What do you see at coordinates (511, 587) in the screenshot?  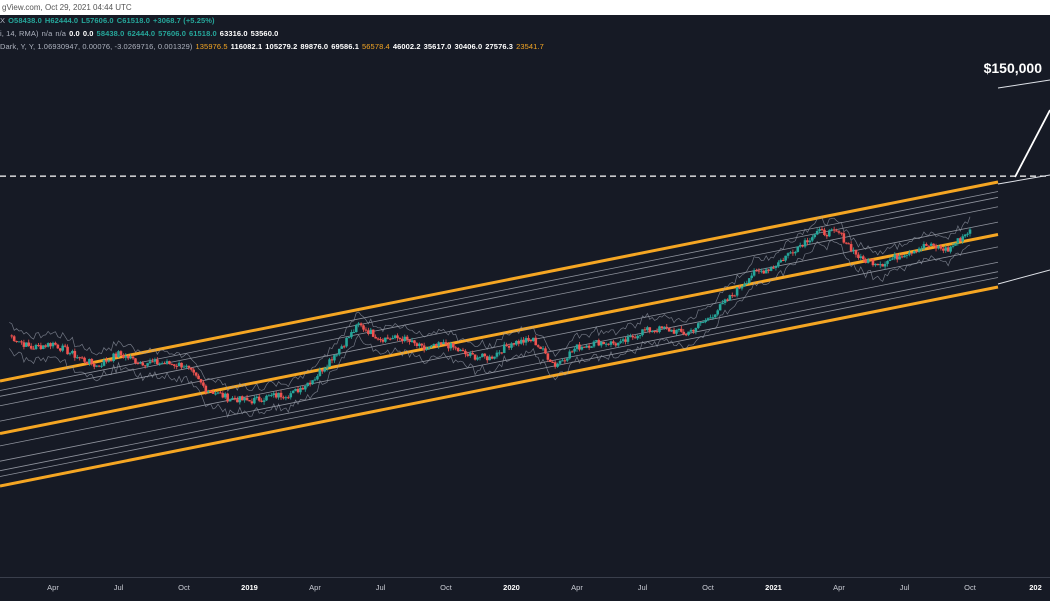 I see `x-tick-label: 2020` at bounding box center [511, 587].